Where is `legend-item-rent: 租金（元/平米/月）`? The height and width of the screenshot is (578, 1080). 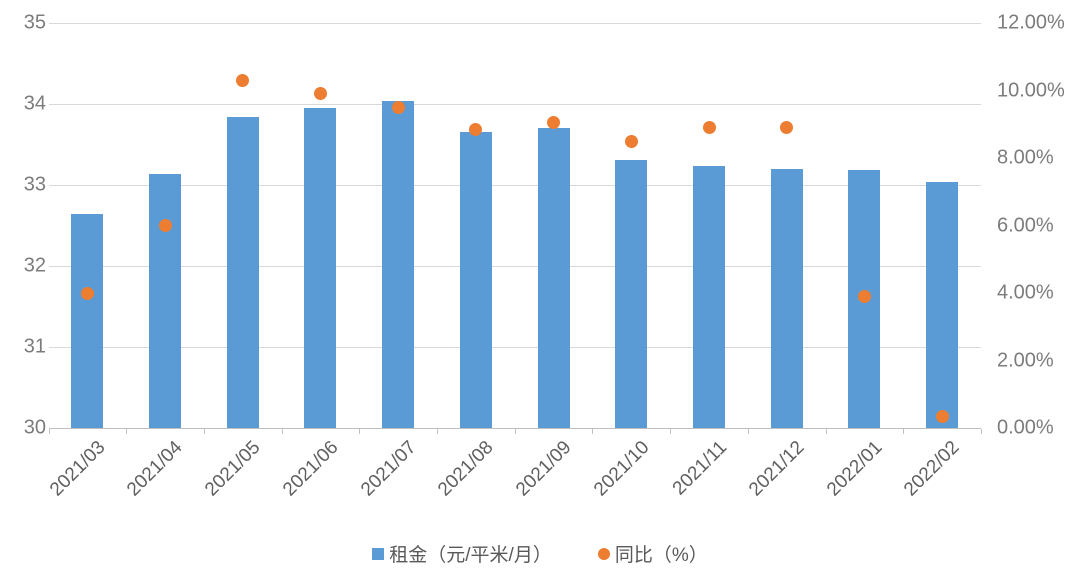 legend-item-rent: 租金（元/平米/月） is located at coordinates (462, 553).